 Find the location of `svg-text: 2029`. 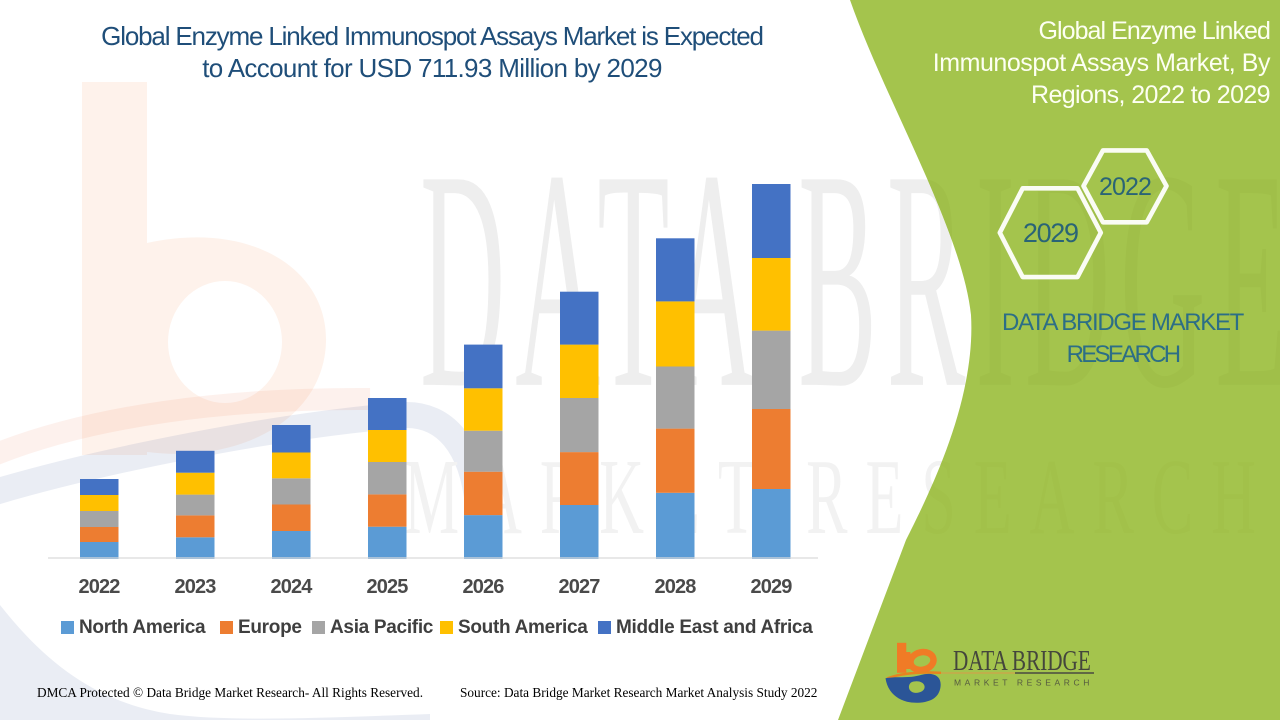

svg-text: 2029 is located at coordinates (1050, 233).